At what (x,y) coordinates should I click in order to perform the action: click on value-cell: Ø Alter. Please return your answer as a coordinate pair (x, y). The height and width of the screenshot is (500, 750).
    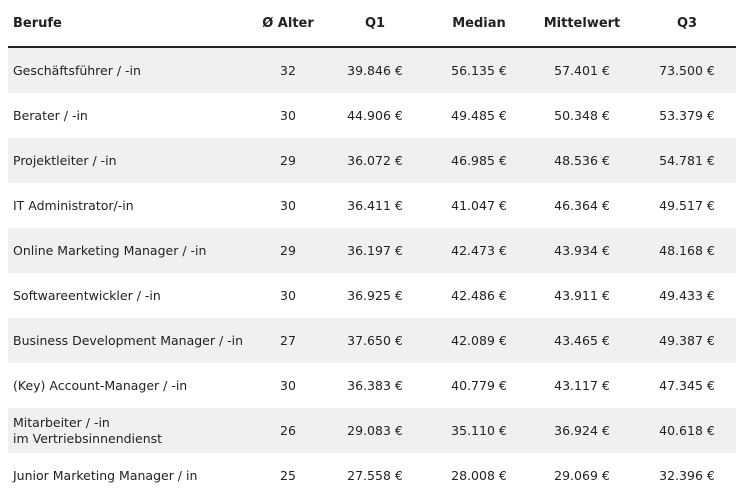
    Looking at the image, I should click on (288, 23).